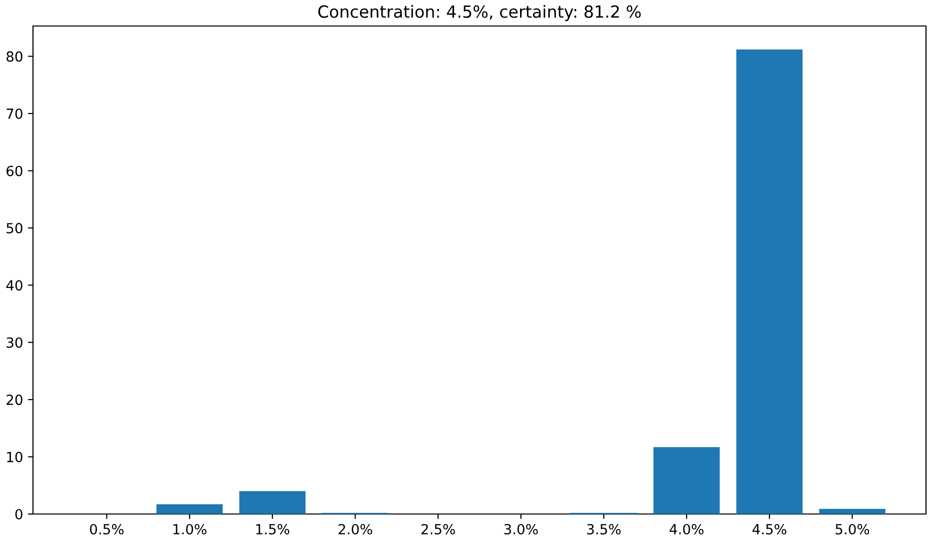 This screenshot has height=537, width=928. What do you see at coordinates (687, 529) in the screenshot?
I see `x-tick-label: 4.0%` at bounding box center [687, 529].